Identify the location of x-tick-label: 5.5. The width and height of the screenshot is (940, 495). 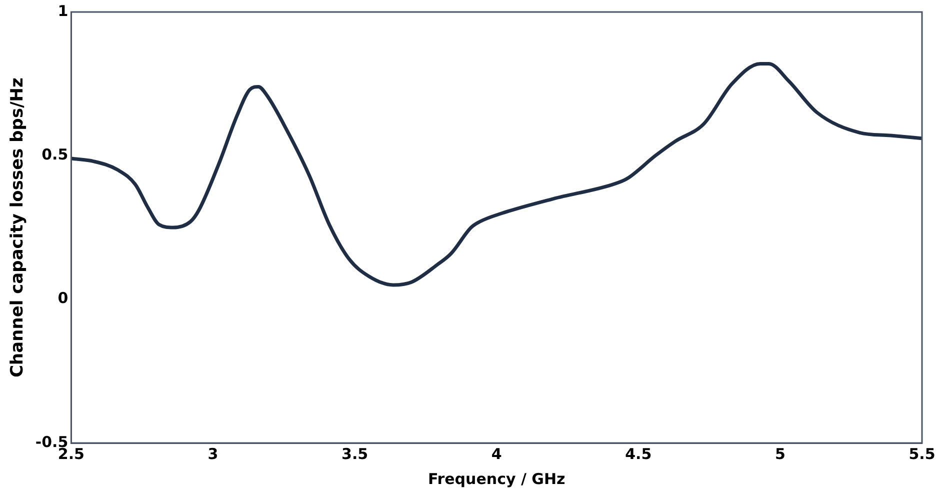
(922, 453).